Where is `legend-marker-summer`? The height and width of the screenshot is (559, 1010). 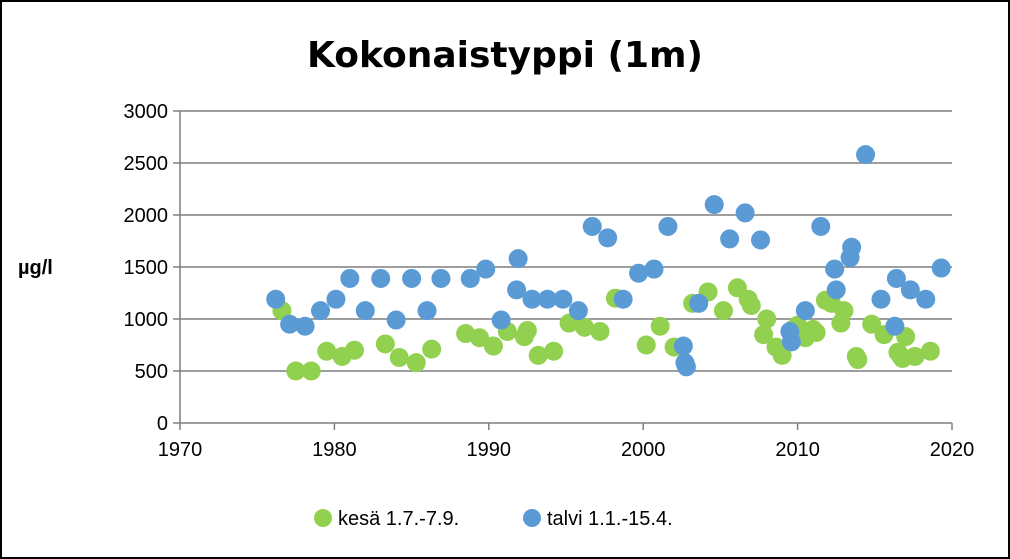
legend-marker-summer is located at coordinates (323, 518).